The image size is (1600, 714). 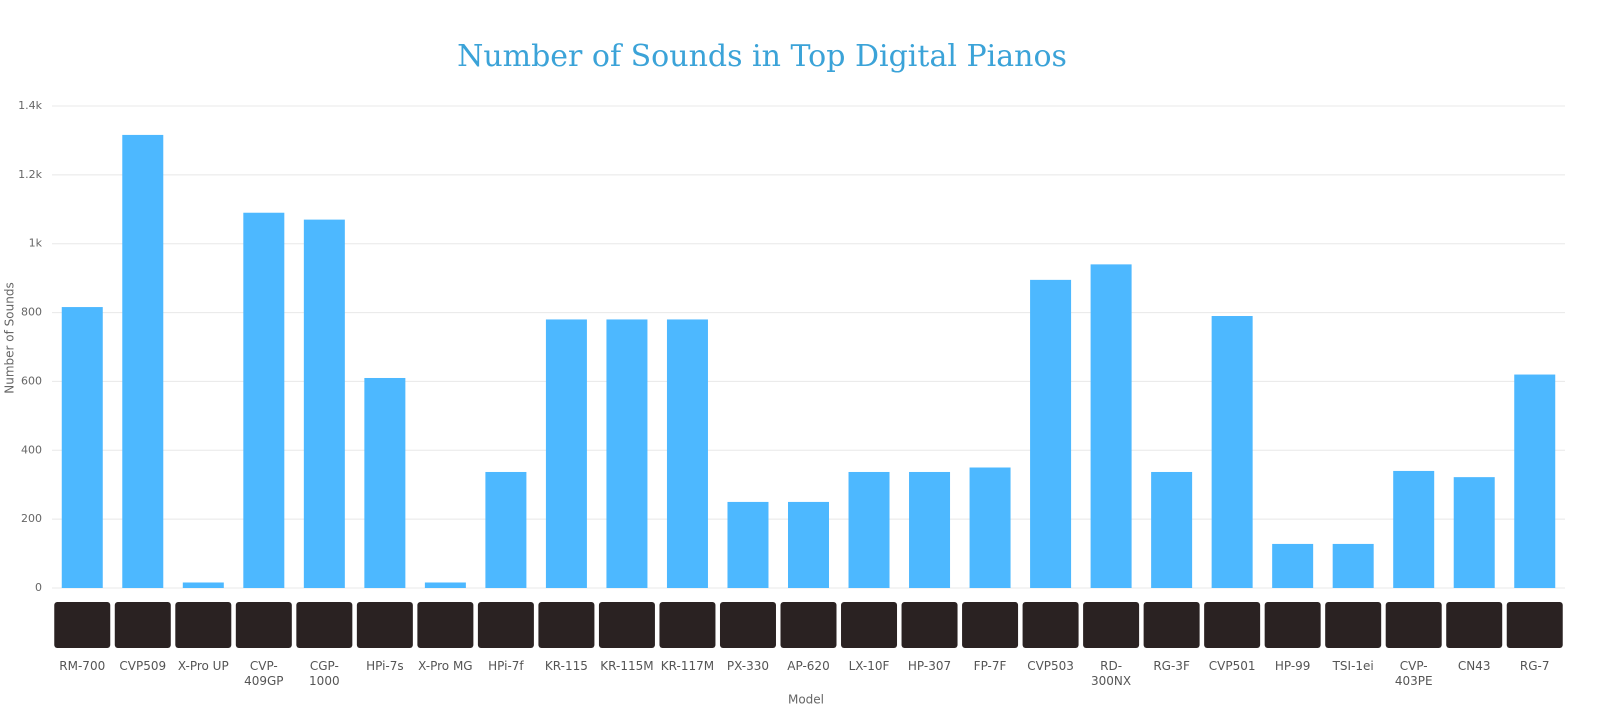 What do you see at coordinates (1353, 666) in the screenshot?
I see `x-tick-label: TSI-1ei` at bounding box center [1353, 666].